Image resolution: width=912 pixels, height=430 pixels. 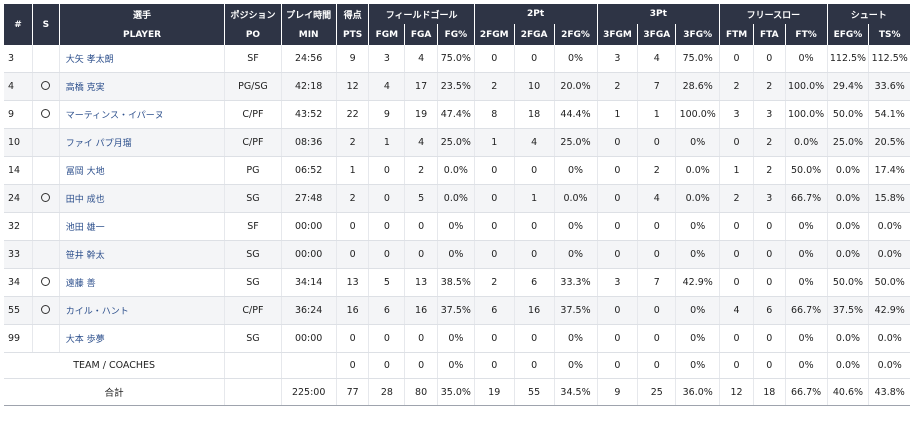 I want to click on column-header: 2FG%, so click(x=575, y=34).